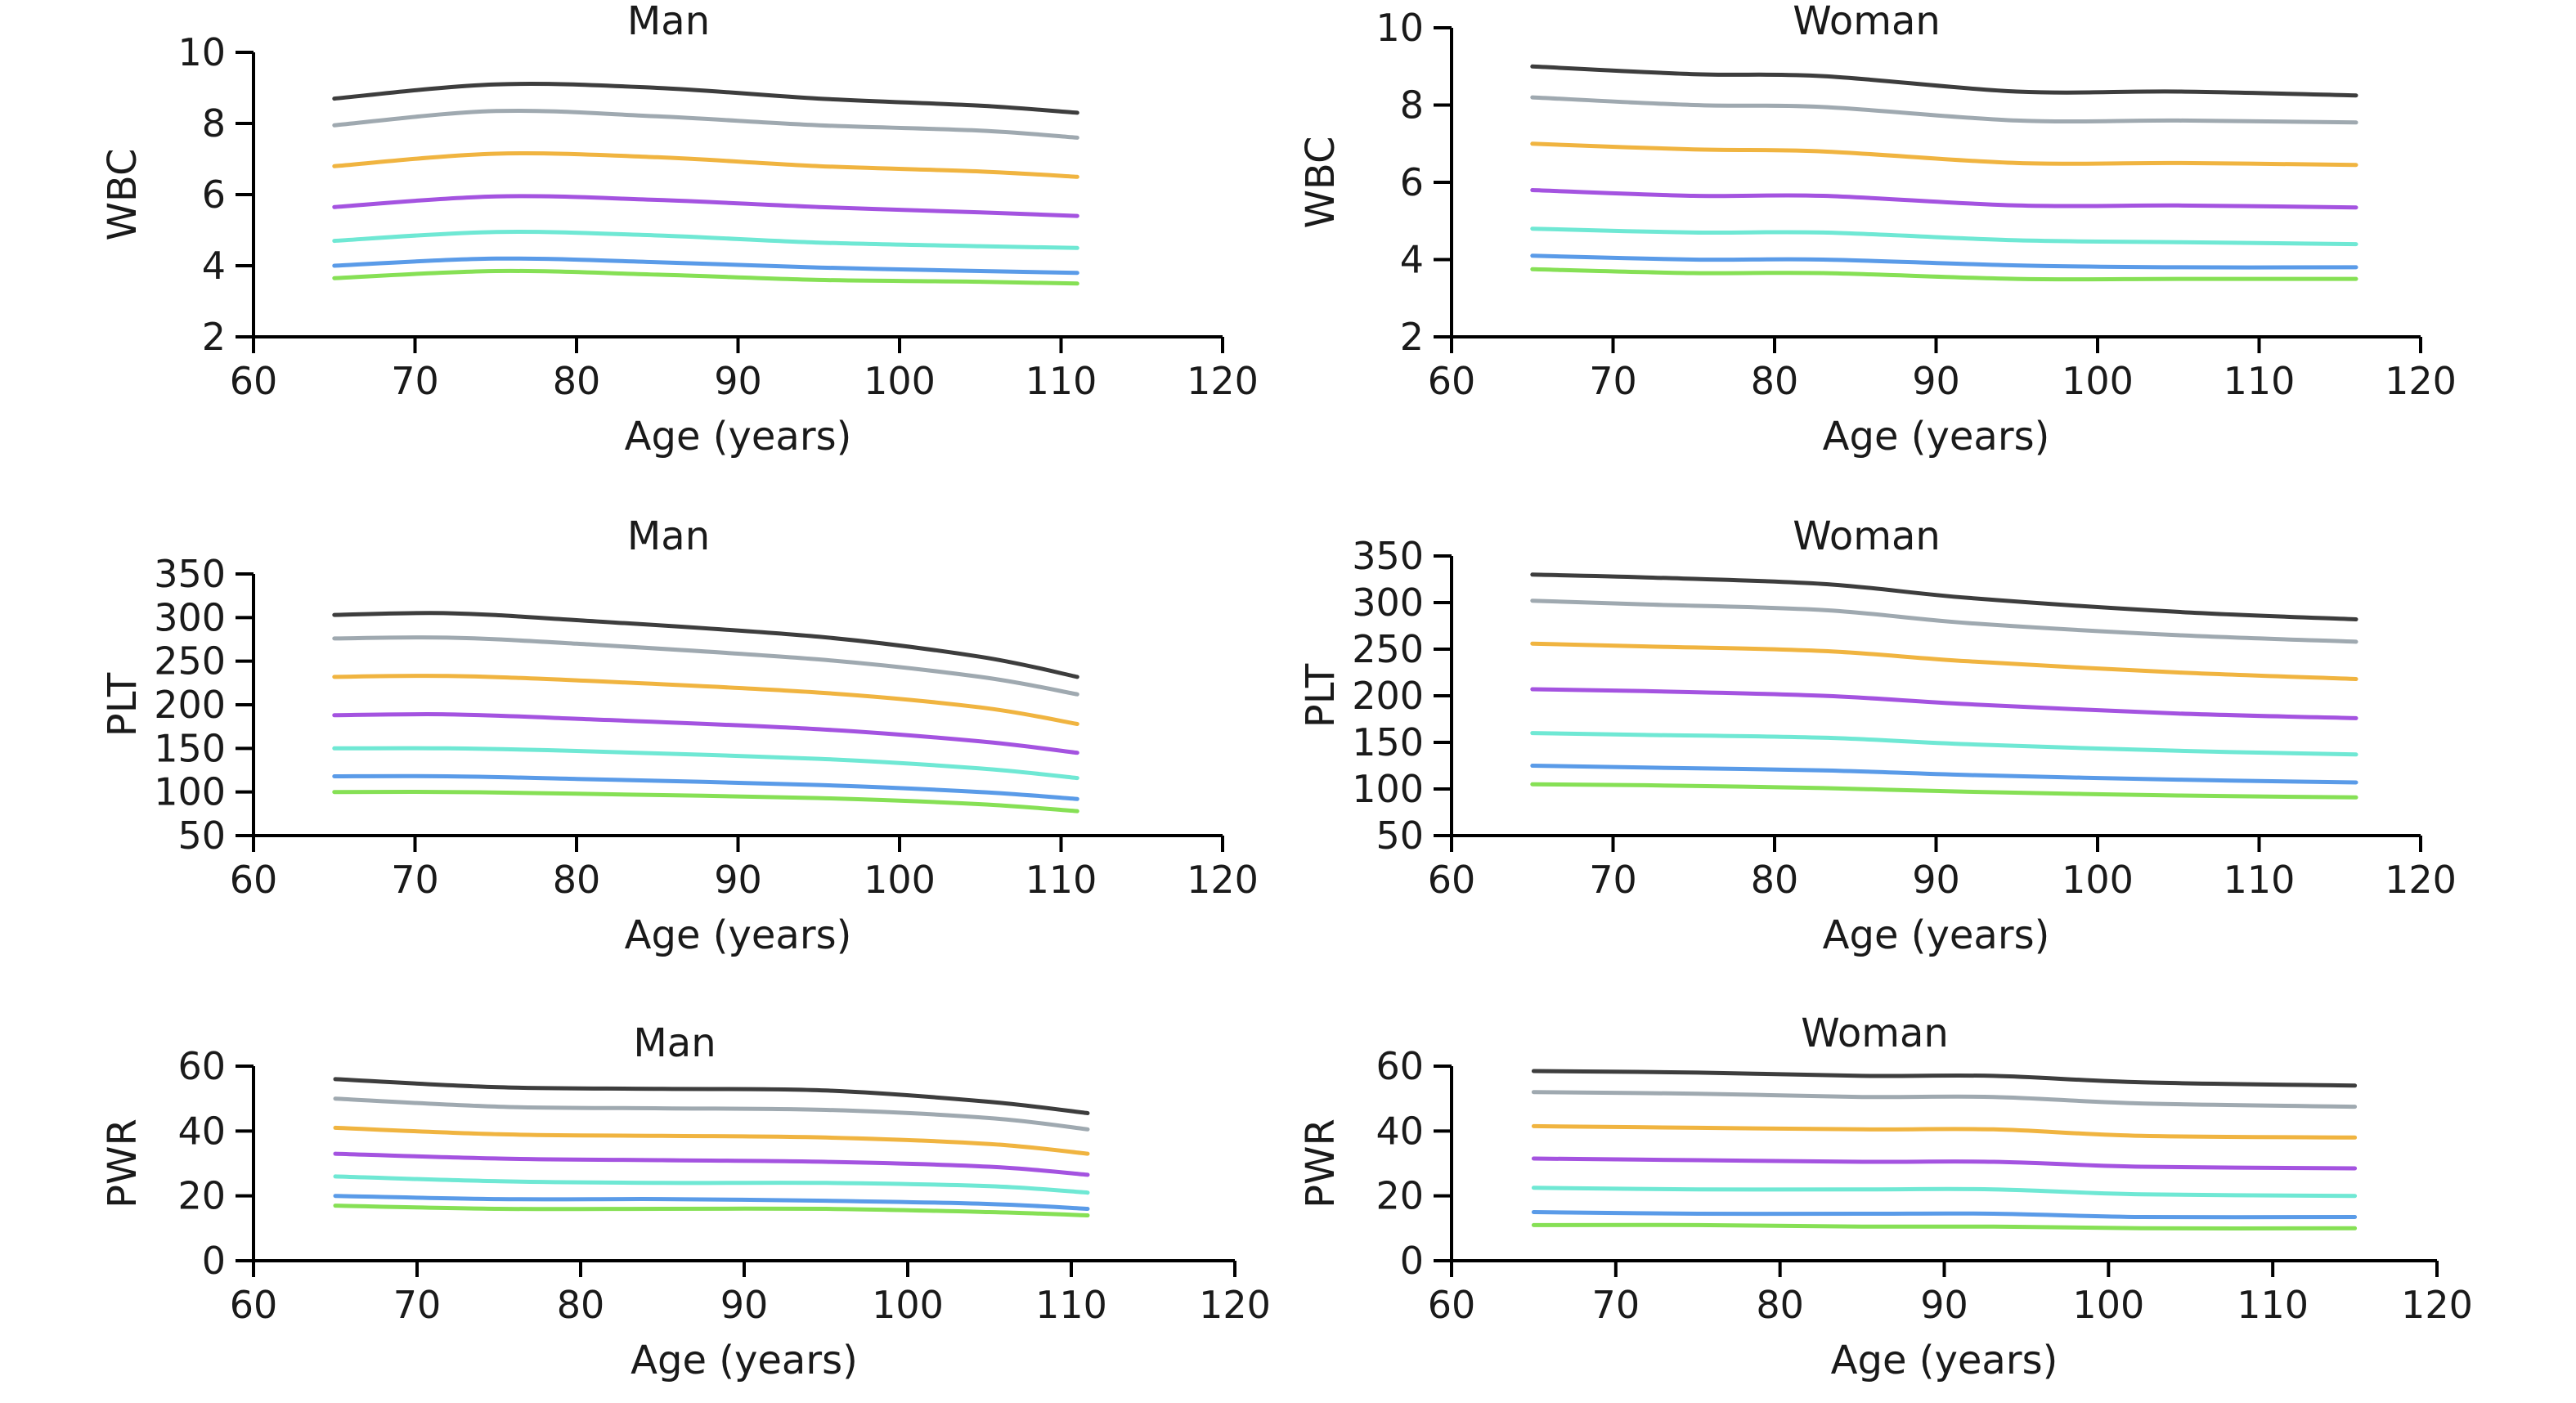  I want to click on y-tick-label: 250, so click(190, 661).